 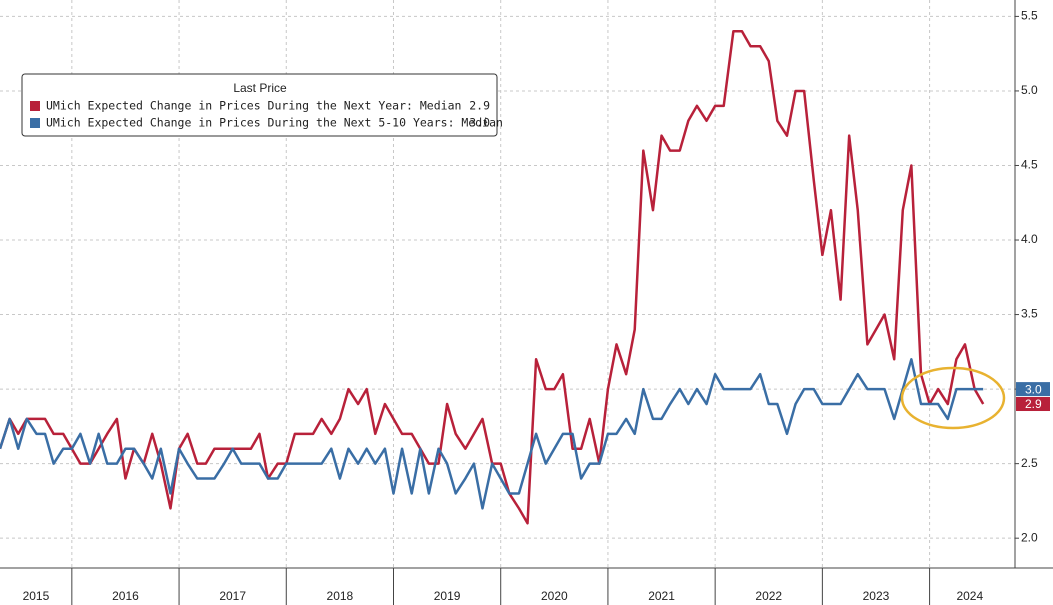 I want to click on x-tick-label: 2017, so click(x=232, y=596).